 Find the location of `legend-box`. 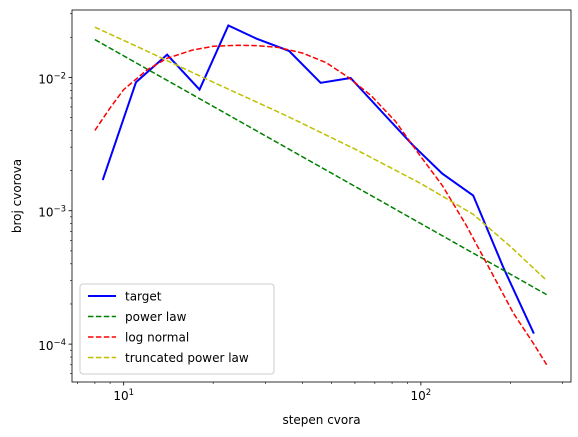

legend-box is located at coordinates (177, 329).